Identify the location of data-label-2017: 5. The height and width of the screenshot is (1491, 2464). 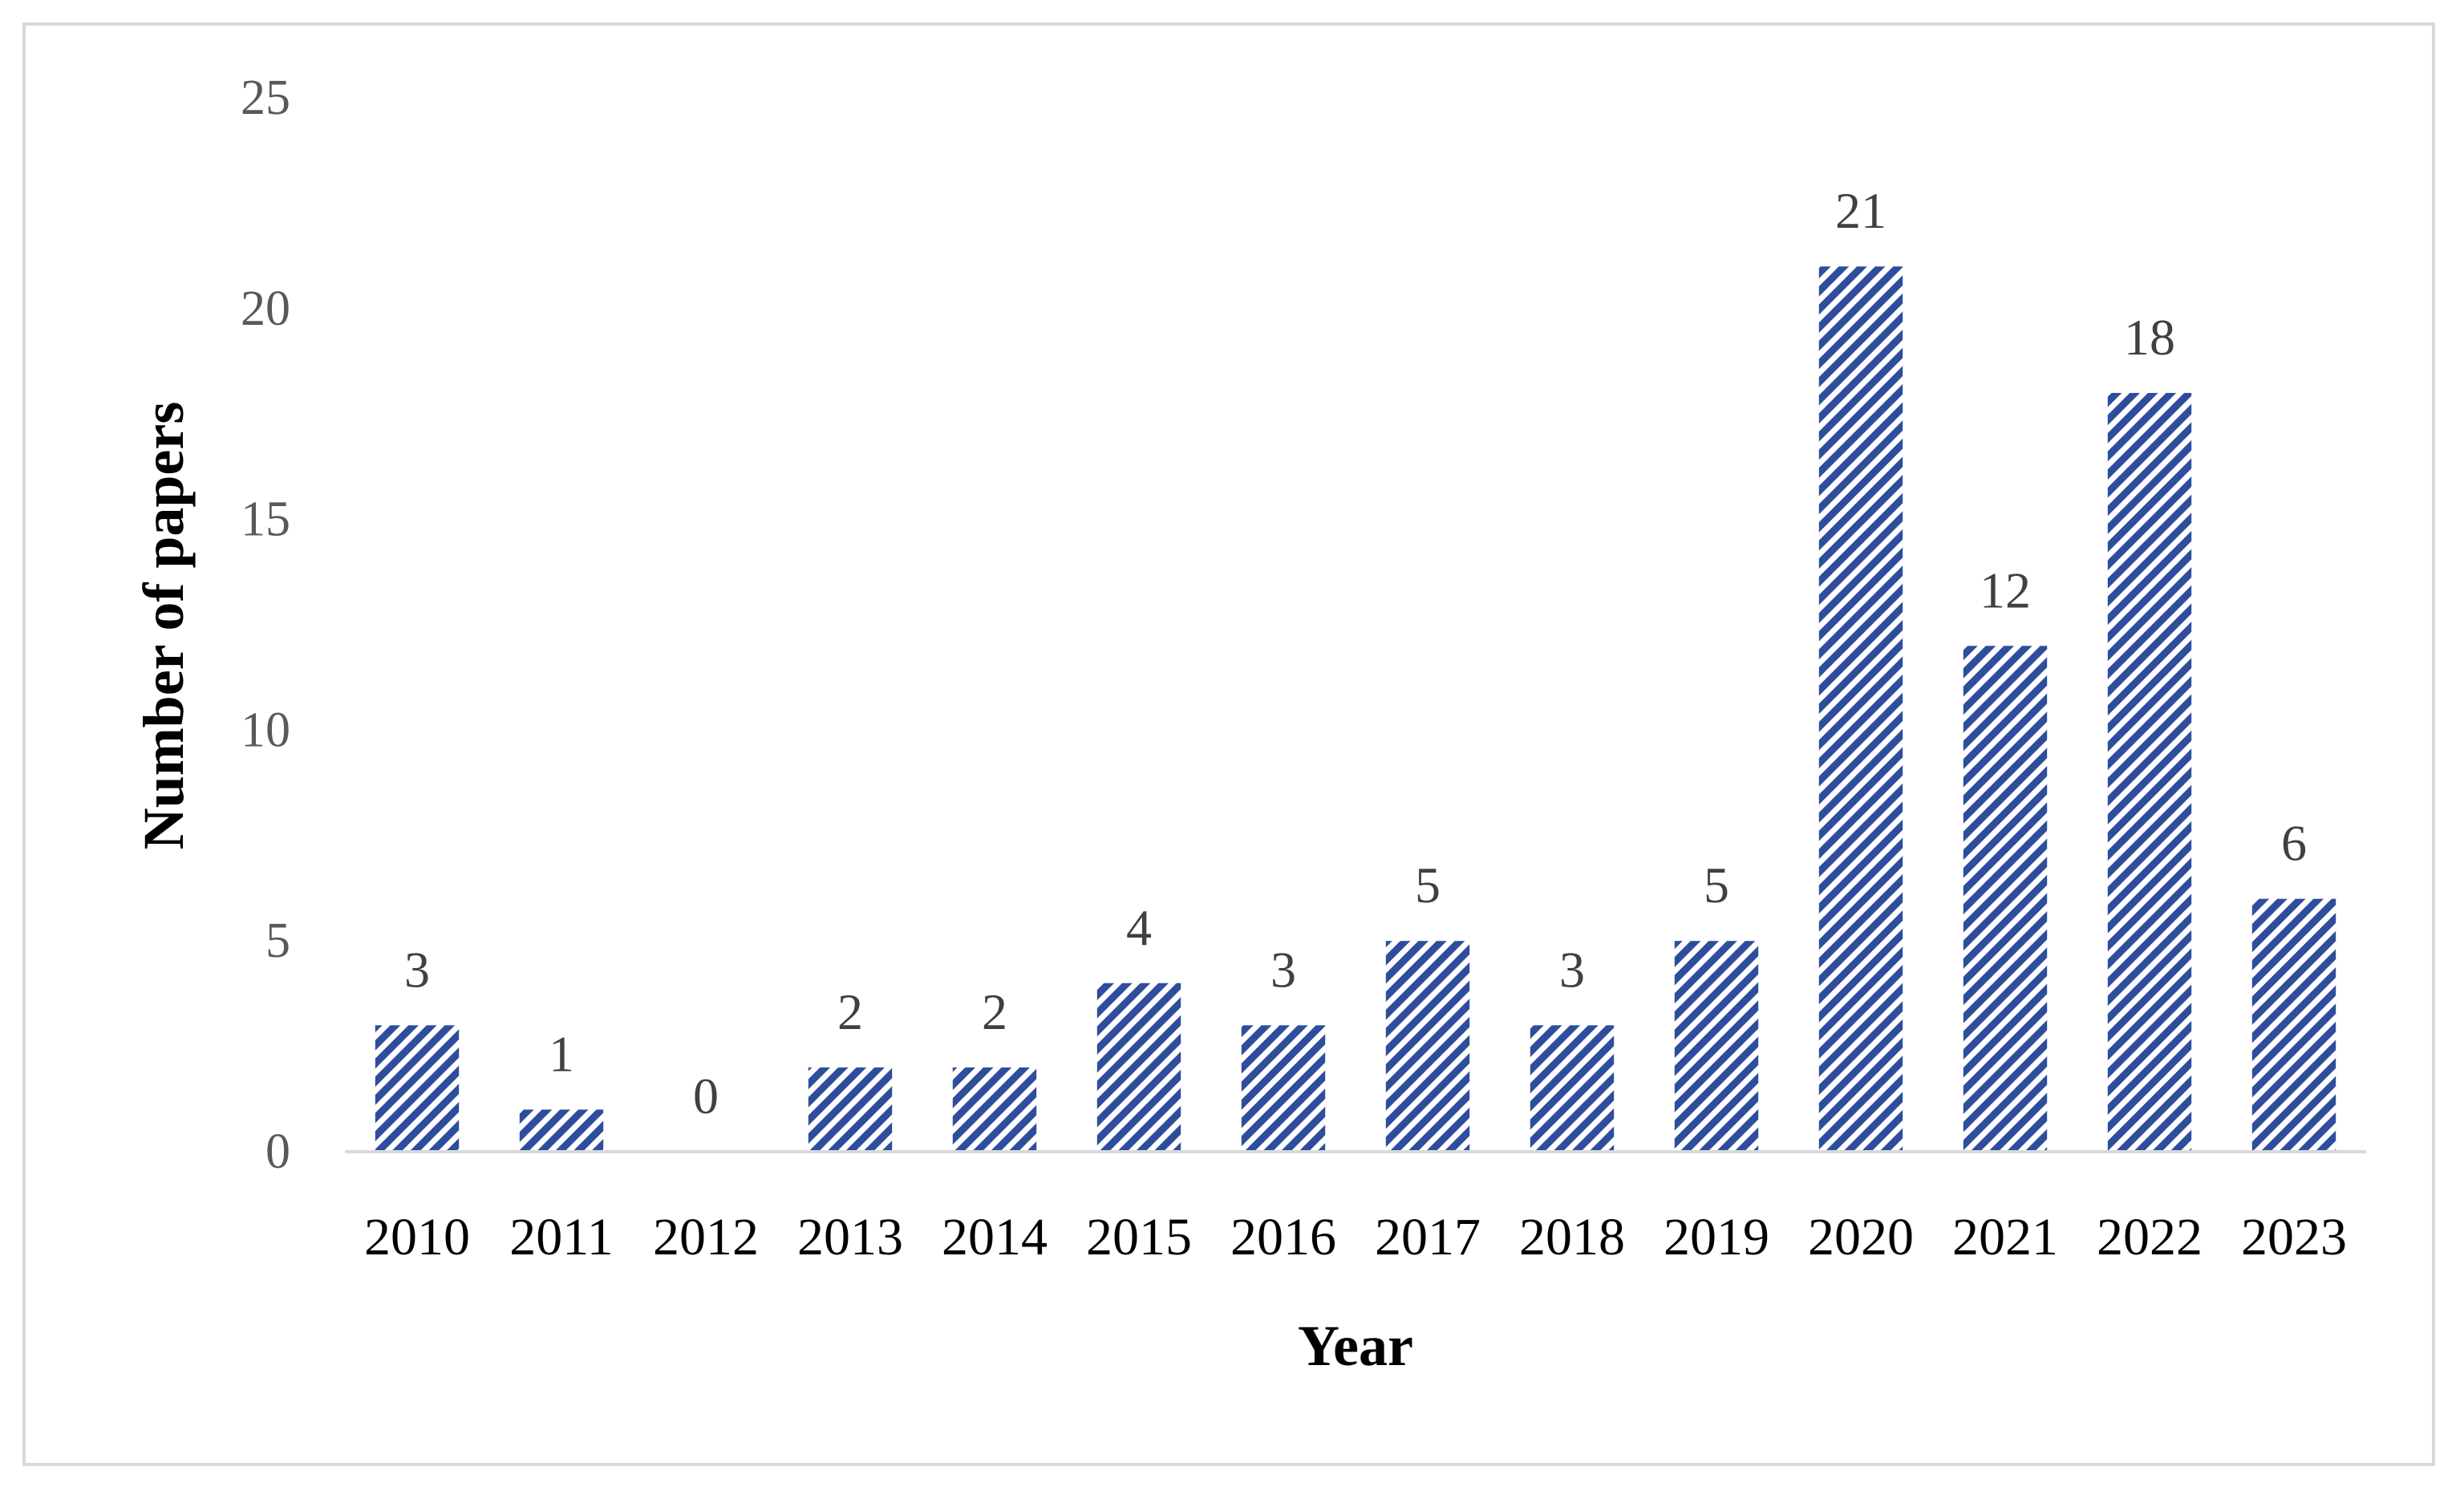
(1428, 885).